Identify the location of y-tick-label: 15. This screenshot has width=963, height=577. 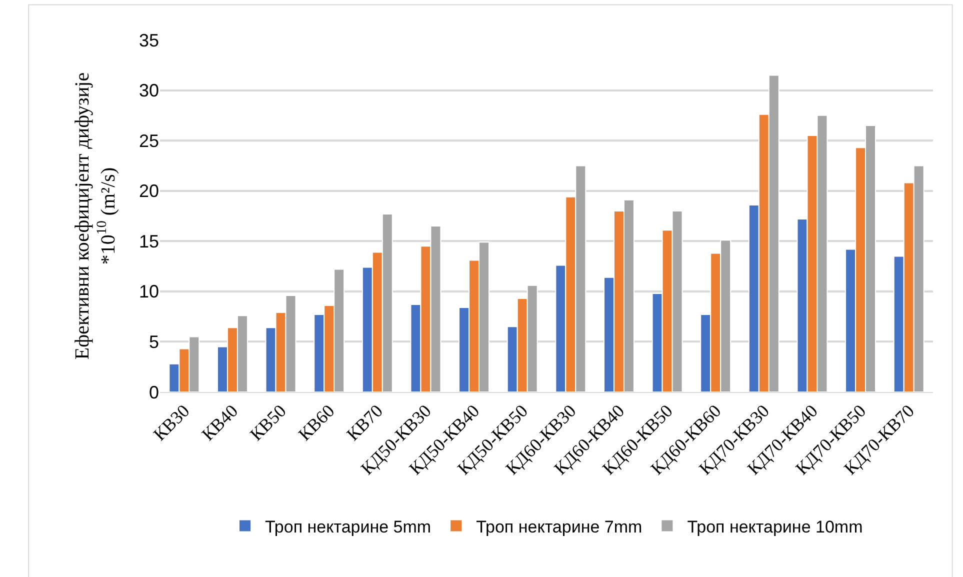
(148, 241).